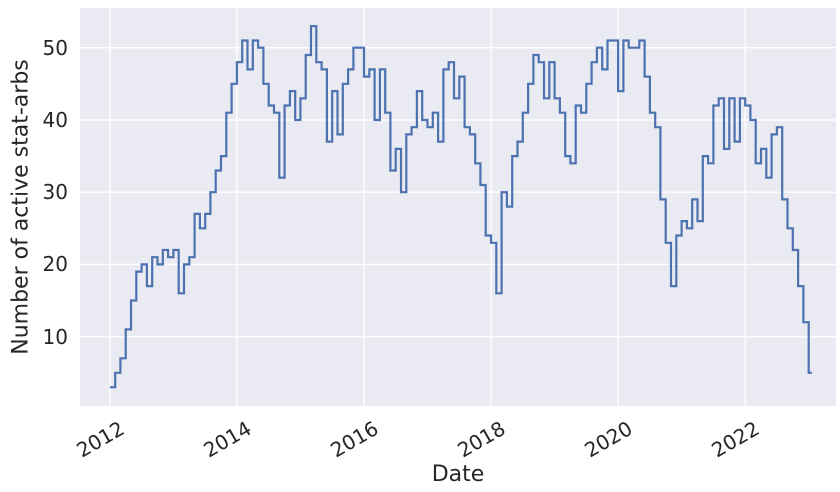  Describe the element at coordinates (55, 47) in the screenshot. I see `y-tick-label: 50` at that location.